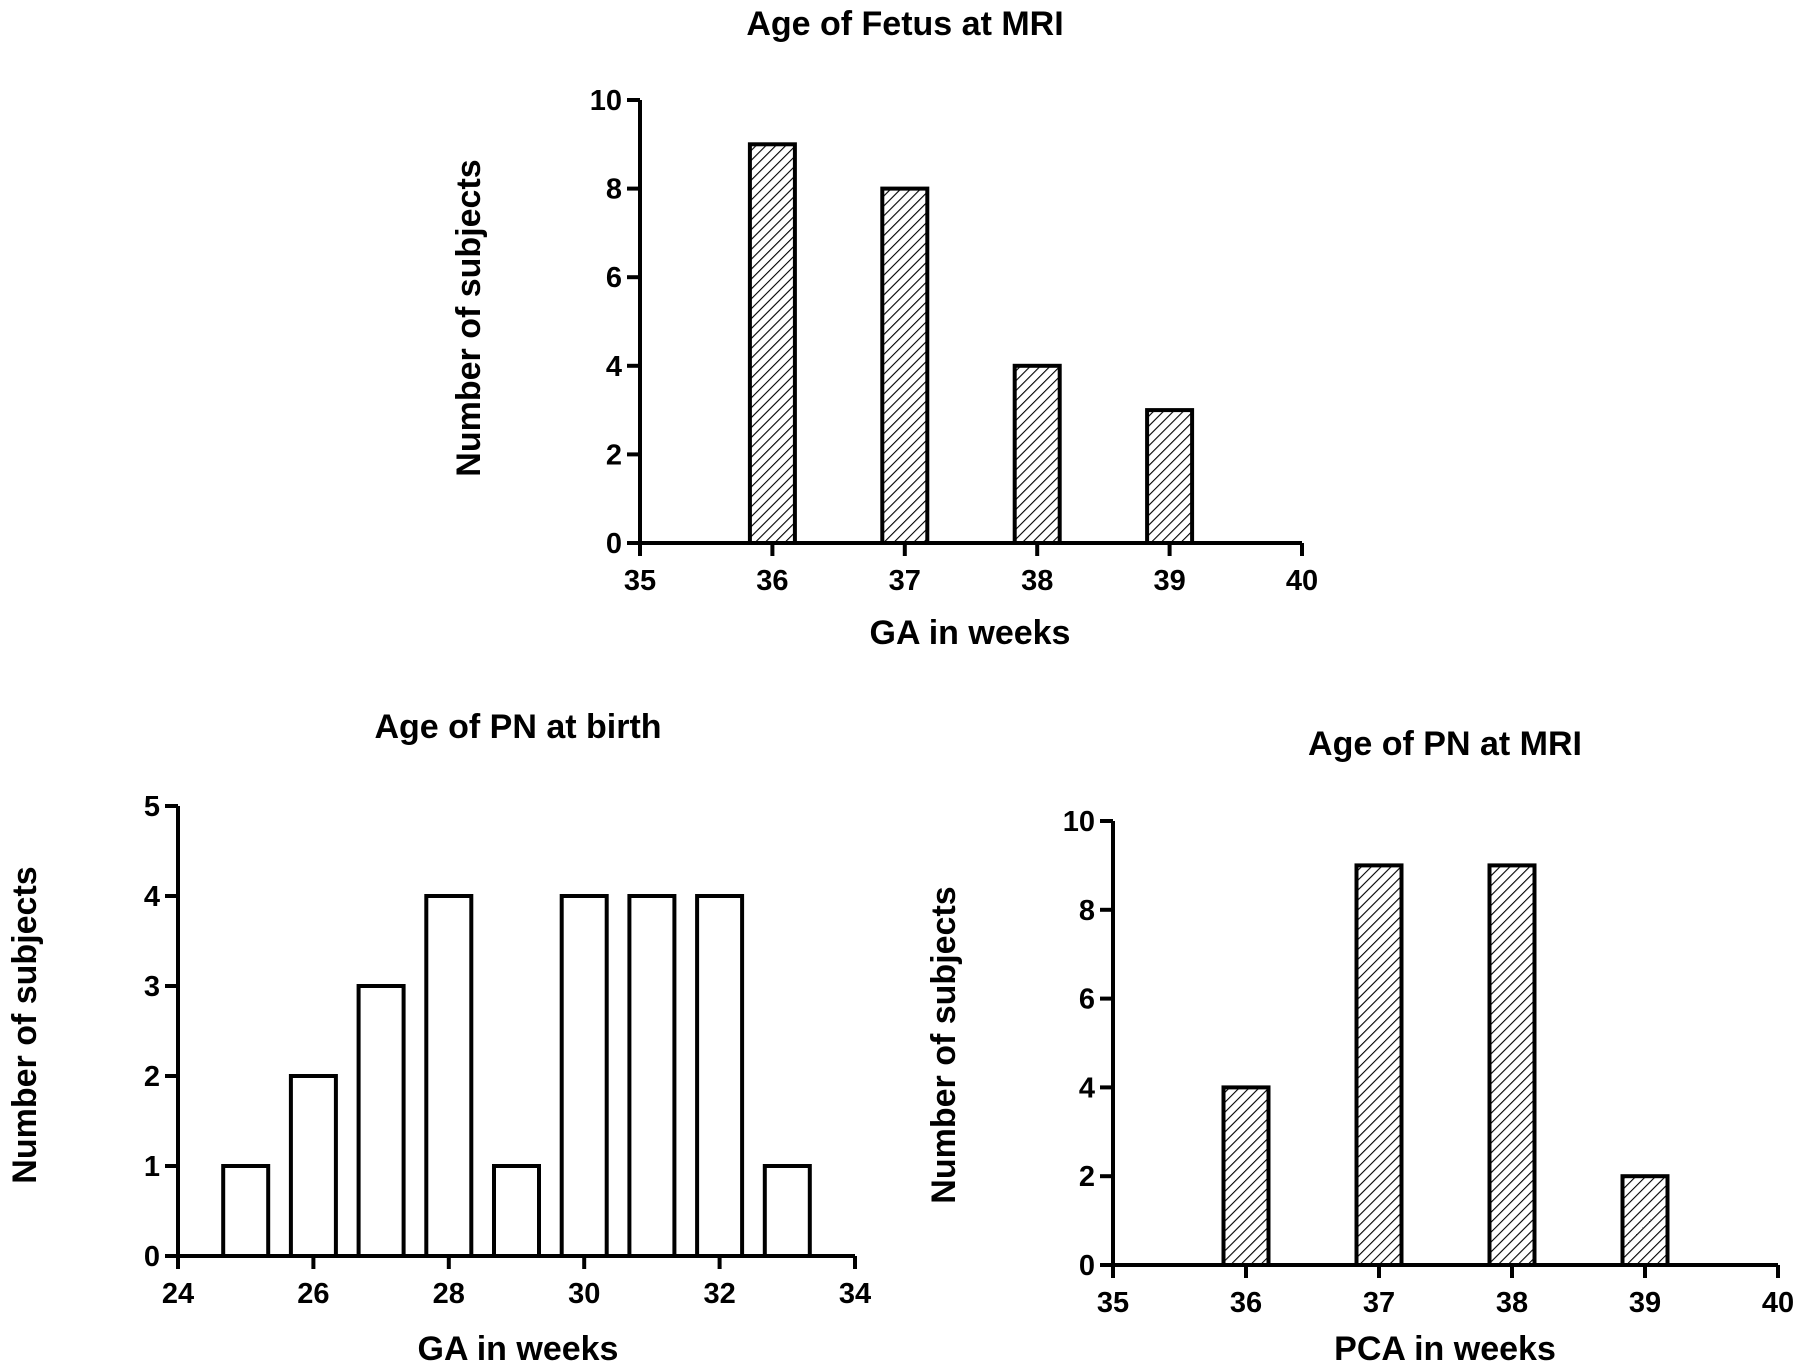 Image resolution: width=1800 pixels, height=1367 pixels. I want to click on x-tick-label: 28, so click(449, 1294).